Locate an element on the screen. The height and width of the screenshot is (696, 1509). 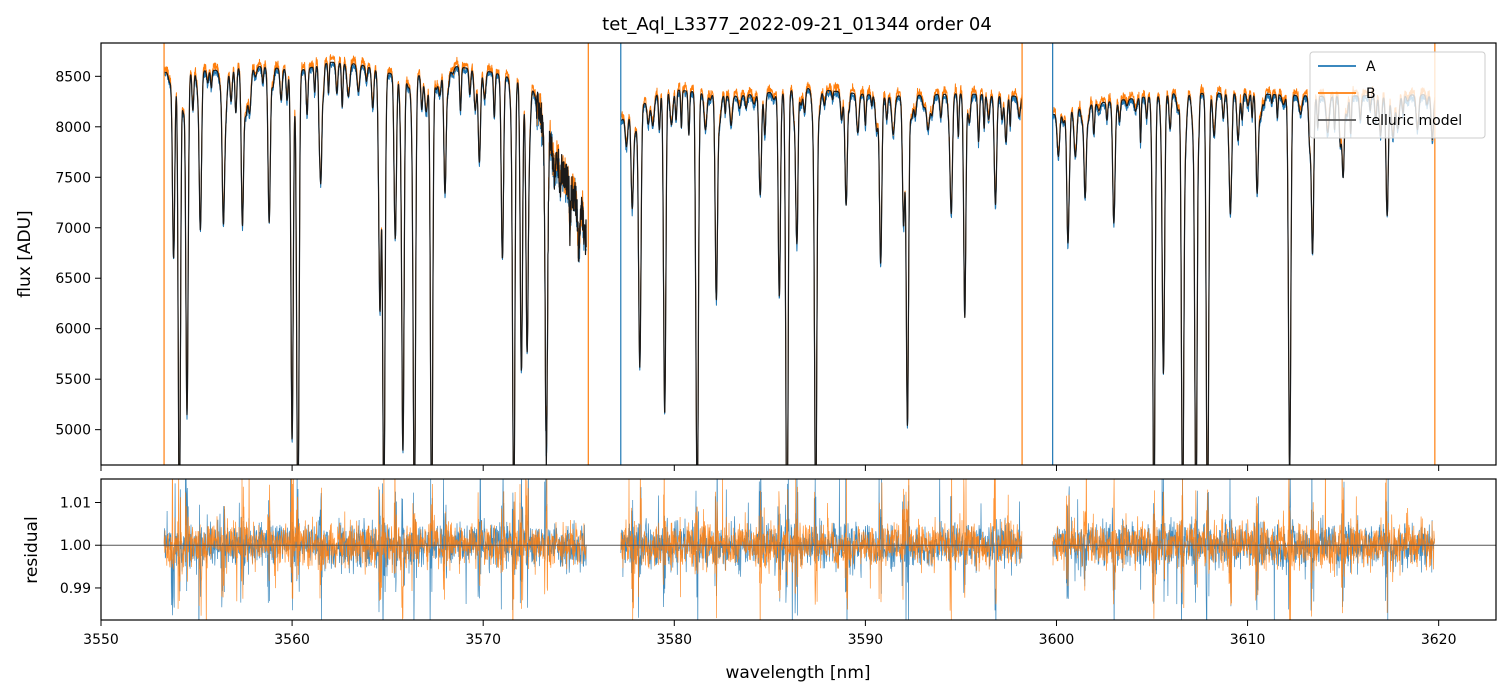
x-axis-label: wavelength [nm] is located at coordinates (797, 673).